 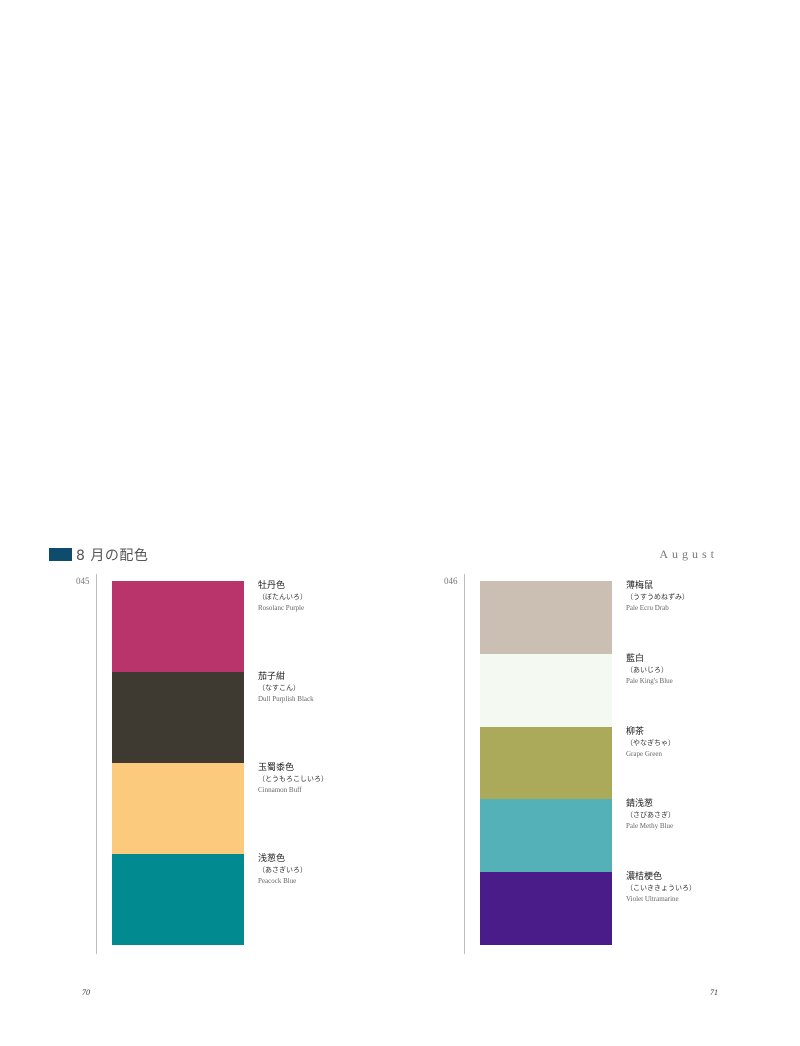 What do you see at coordinates (647, 608) in the screenshot?
I see `color-name-english: Pale Ecru Drab` at bounding box center [647, 608].